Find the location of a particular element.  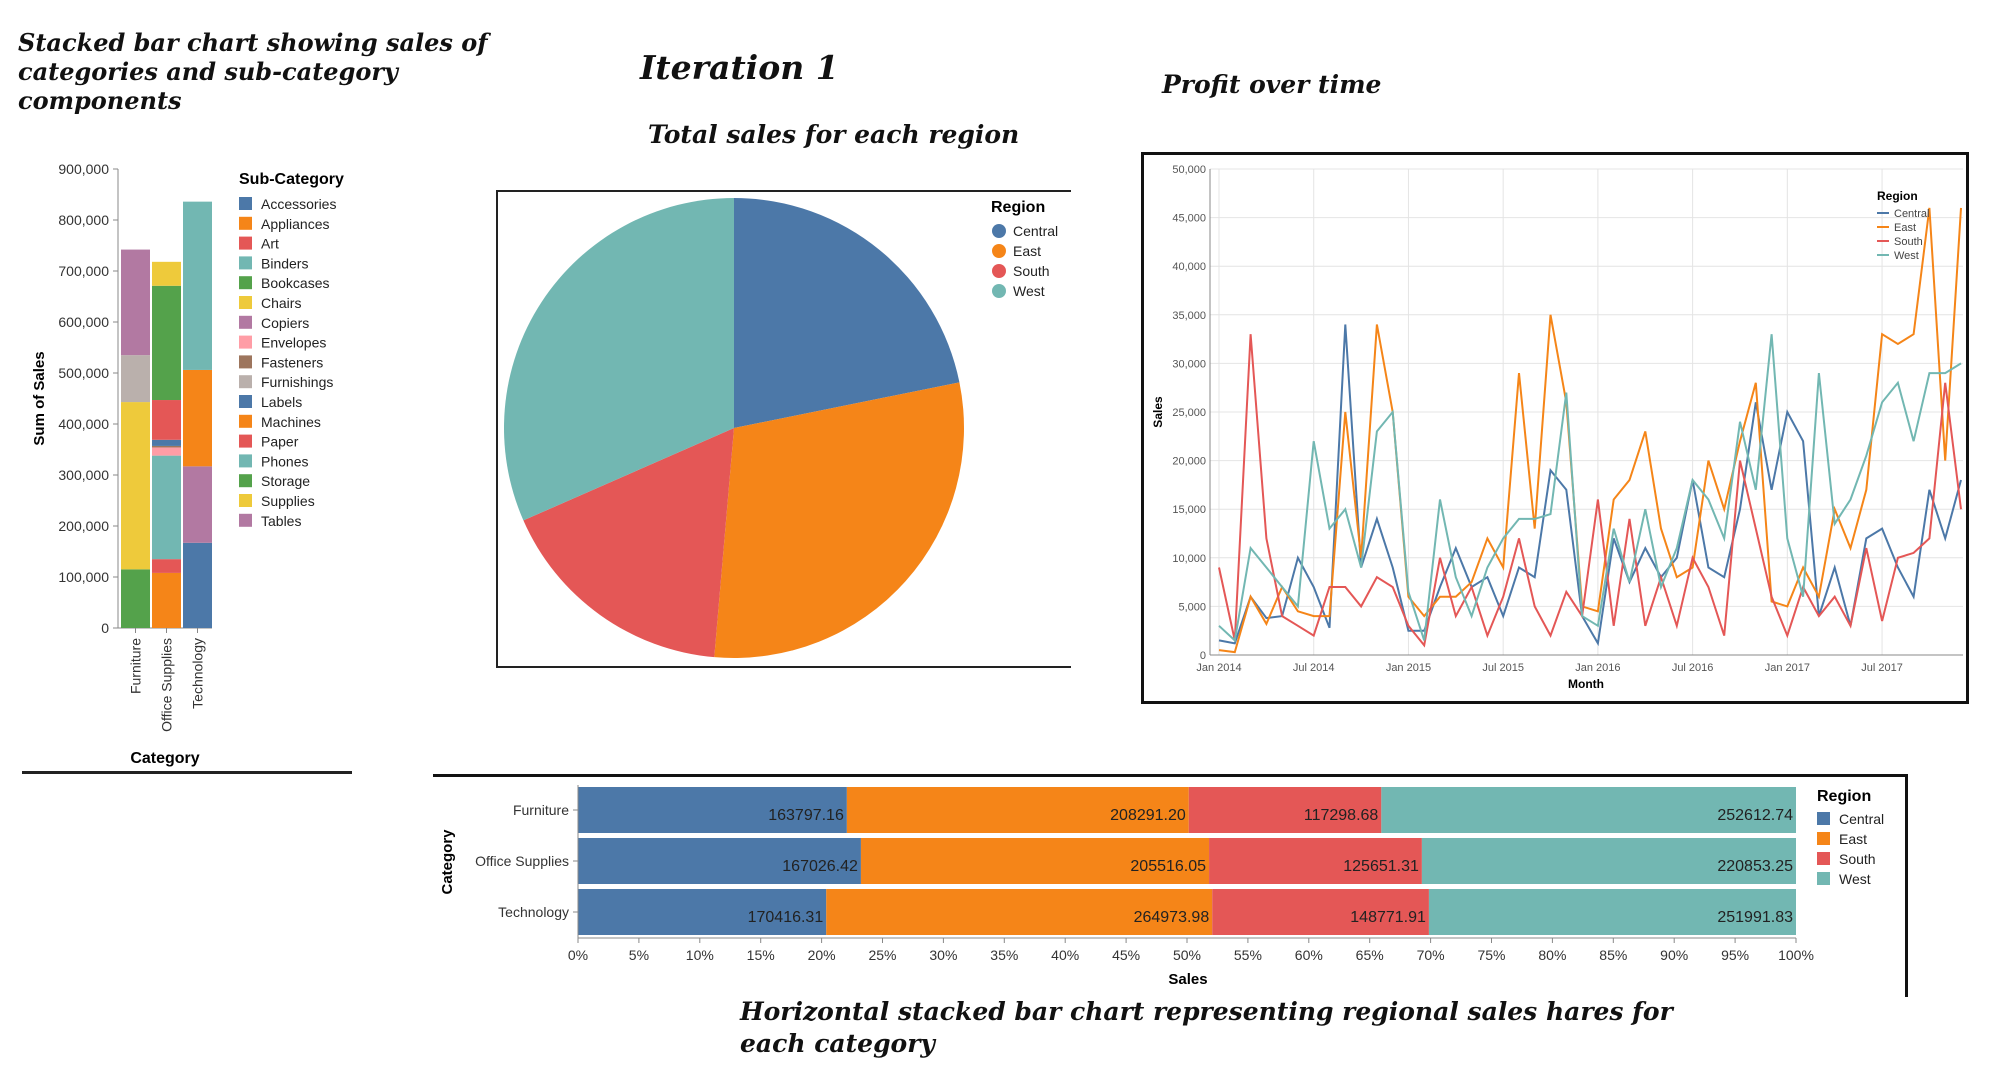

data-label: 205516.05 is located at coordinates (1168, 866).